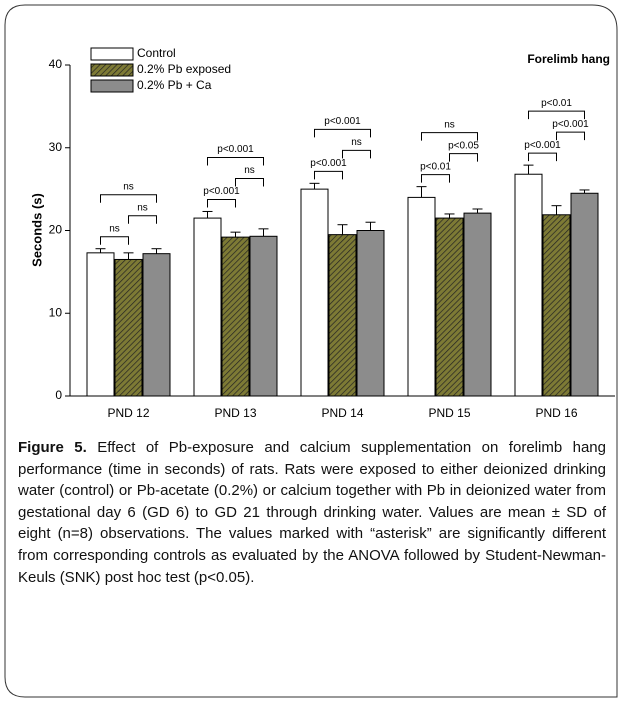 This screenshot has width=619, height=702. What do you see at coordinates (56, 147) in the screenshot?
I see `y-tick-label: 30` at bounding box center [56, 147].